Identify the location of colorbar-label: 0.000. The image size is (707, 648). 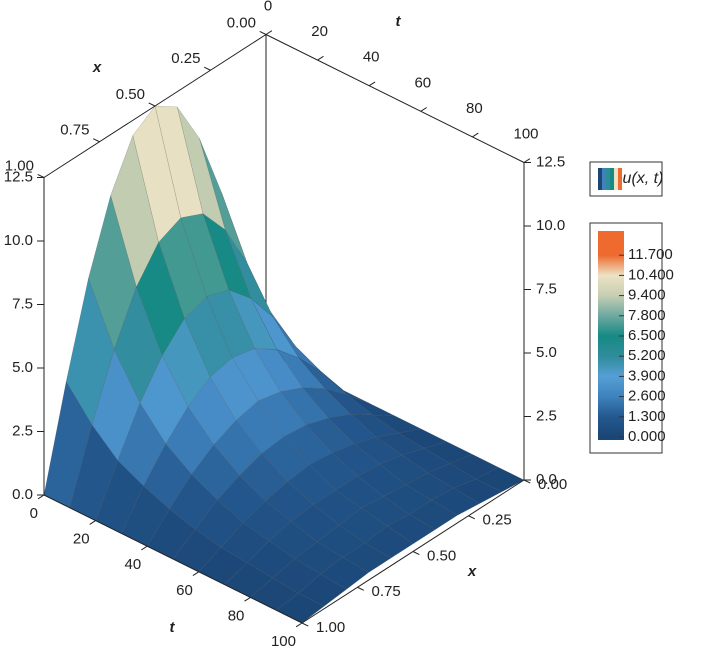
(647, 436).